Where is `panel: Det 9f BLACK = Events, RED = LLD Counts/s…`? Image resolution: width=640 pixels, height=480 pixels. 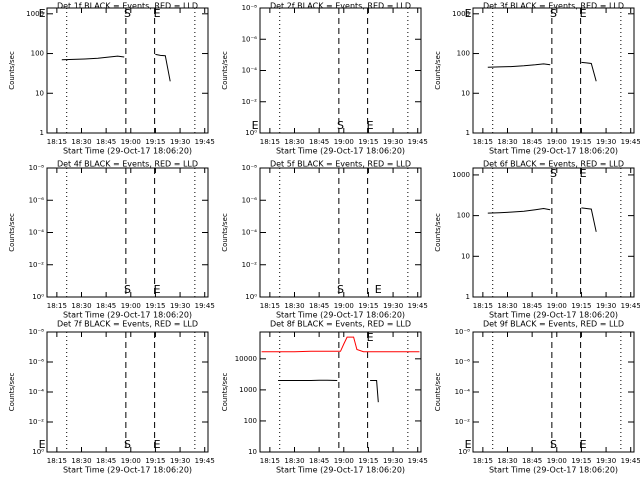
panel: Det 9f BLACK = Events, RED = LLD Counts/s… is located at coordinates (537, 397).